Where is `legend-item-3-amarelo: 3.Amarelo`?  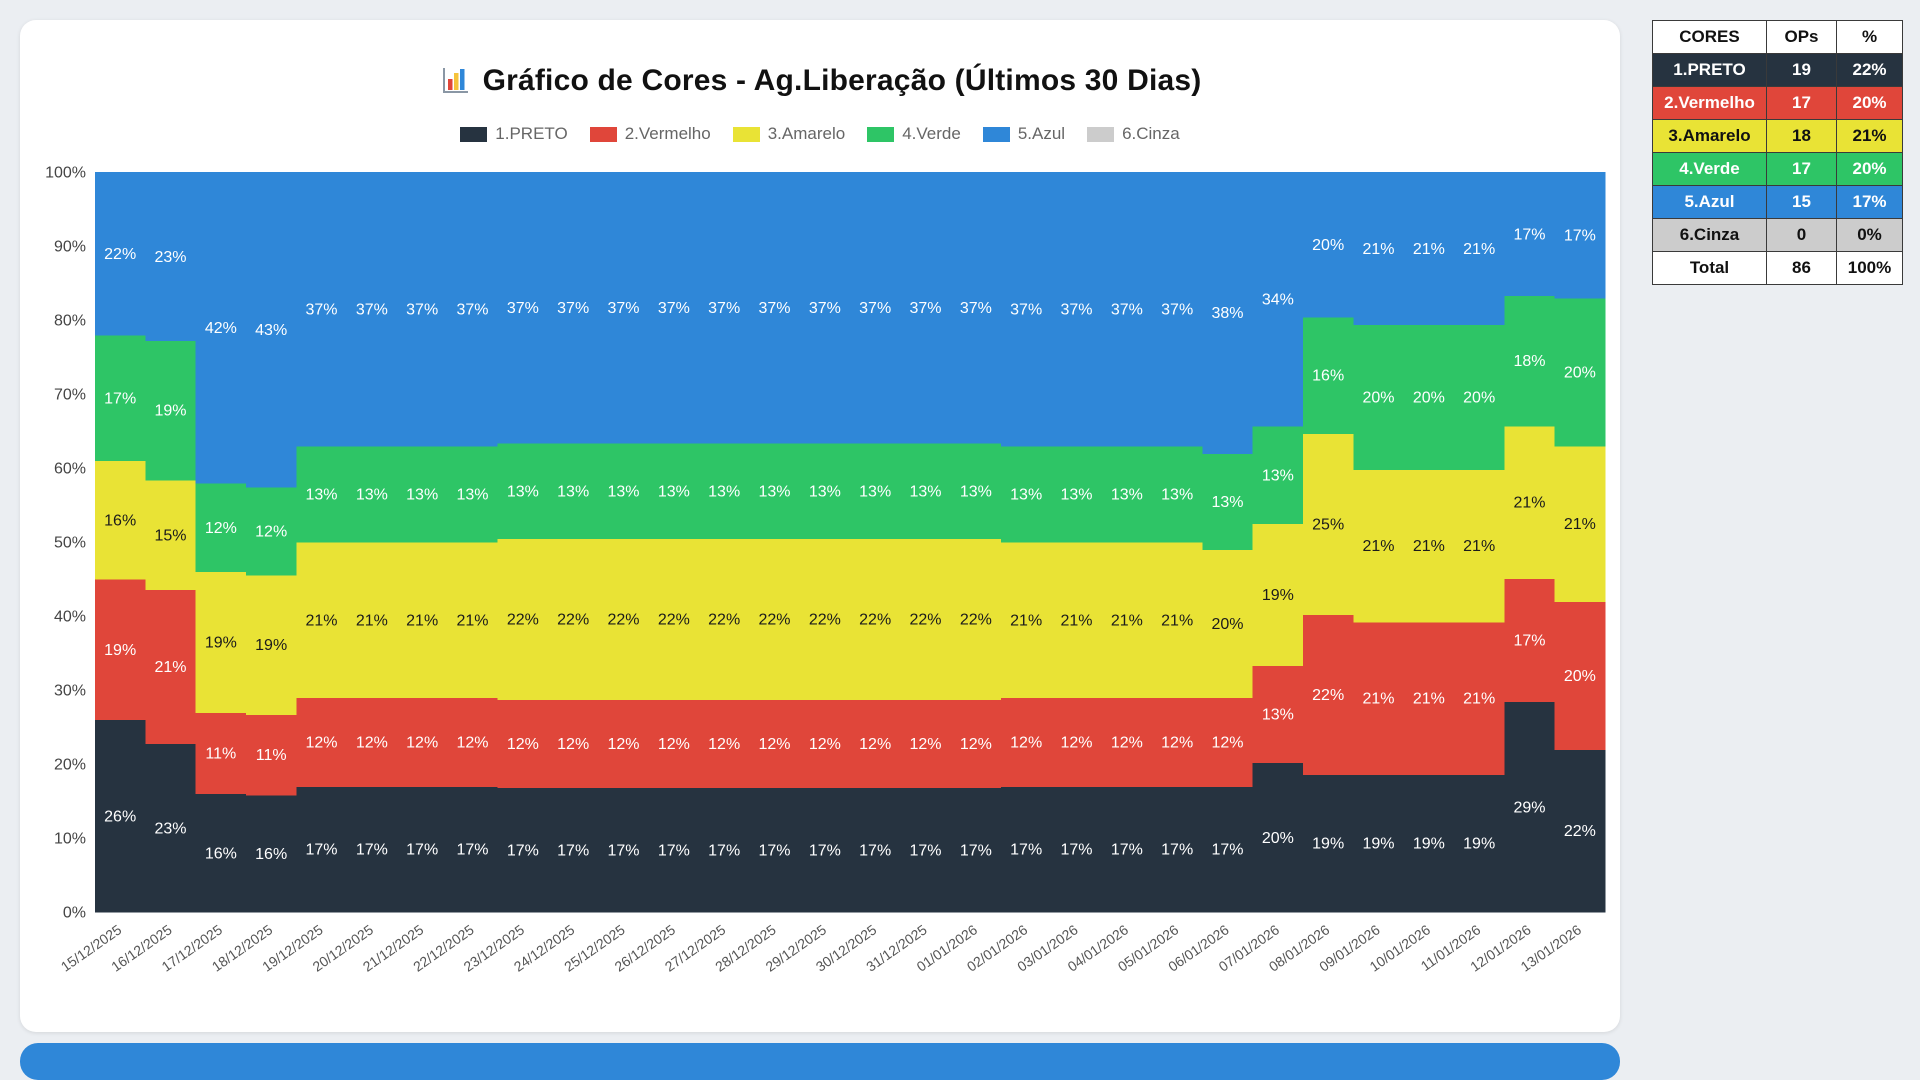
legend-item-3-amarelo: 3.Amarelo is located at coordinates (789, 134).